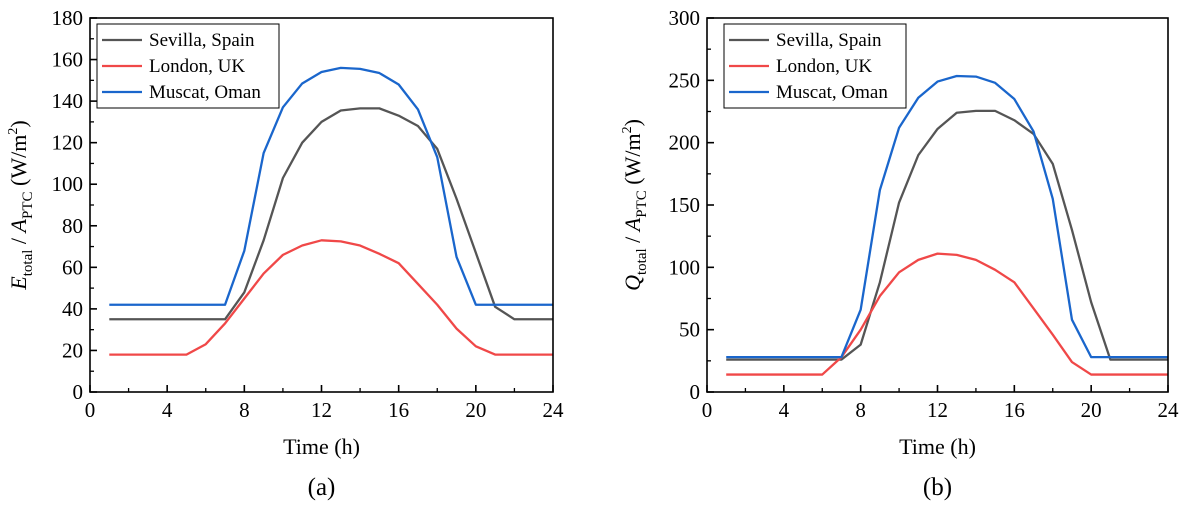 Image resolution: width=1188 pixels, height=509 pixels. I want to click on y-axis: 0 50 100 150 200 250 300, so click(691, 205).